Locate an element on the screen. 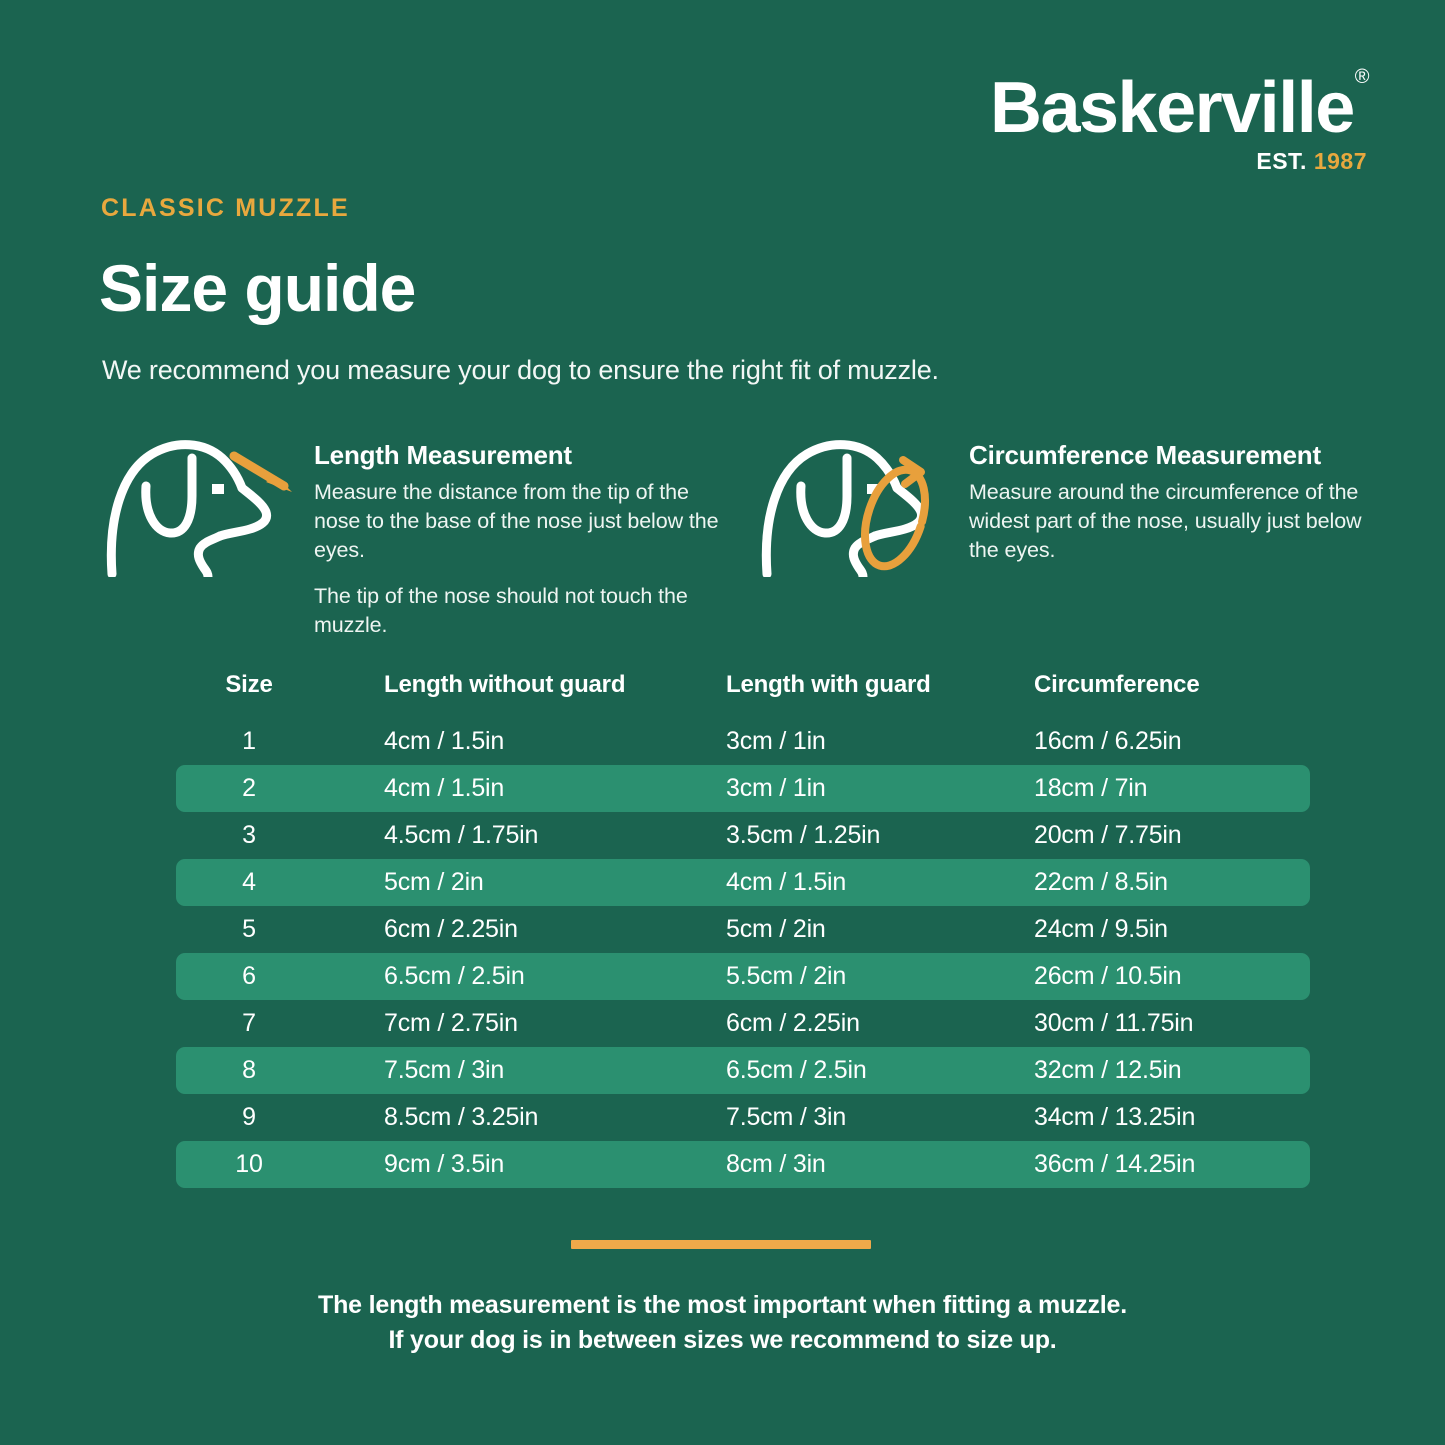  cell-size: 4 is located at coordinates (249, 882).